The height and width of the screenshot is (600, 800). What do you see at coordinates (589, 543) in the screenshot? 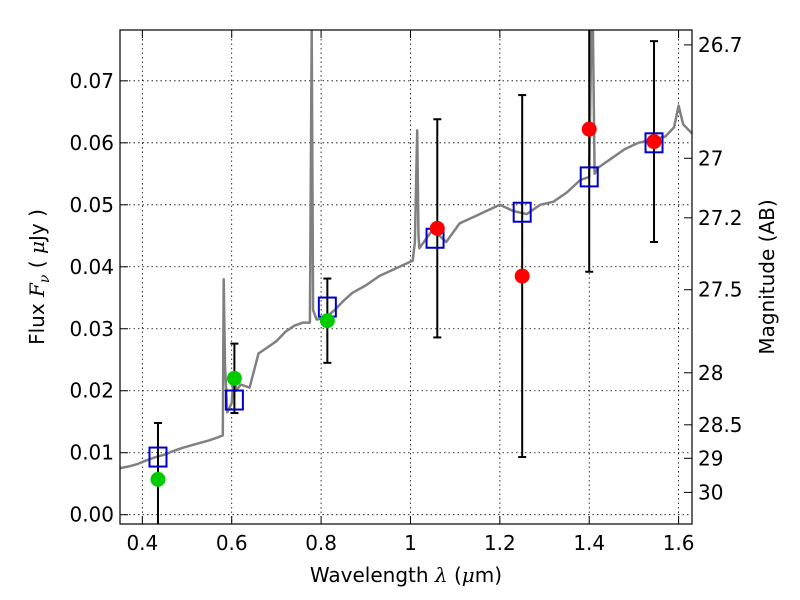
I see `x-tick-label-5: 1.4` at bounding box center [589, 543].